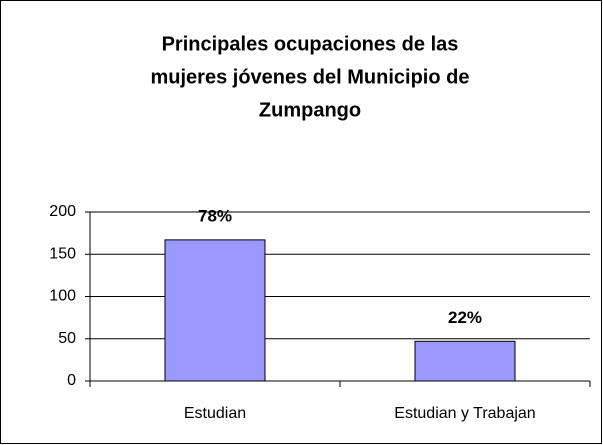  What do you see at coordinates (71, 380) in the screenshot?
I see `y-tick-label: 0` at bounding box center [71, 380].